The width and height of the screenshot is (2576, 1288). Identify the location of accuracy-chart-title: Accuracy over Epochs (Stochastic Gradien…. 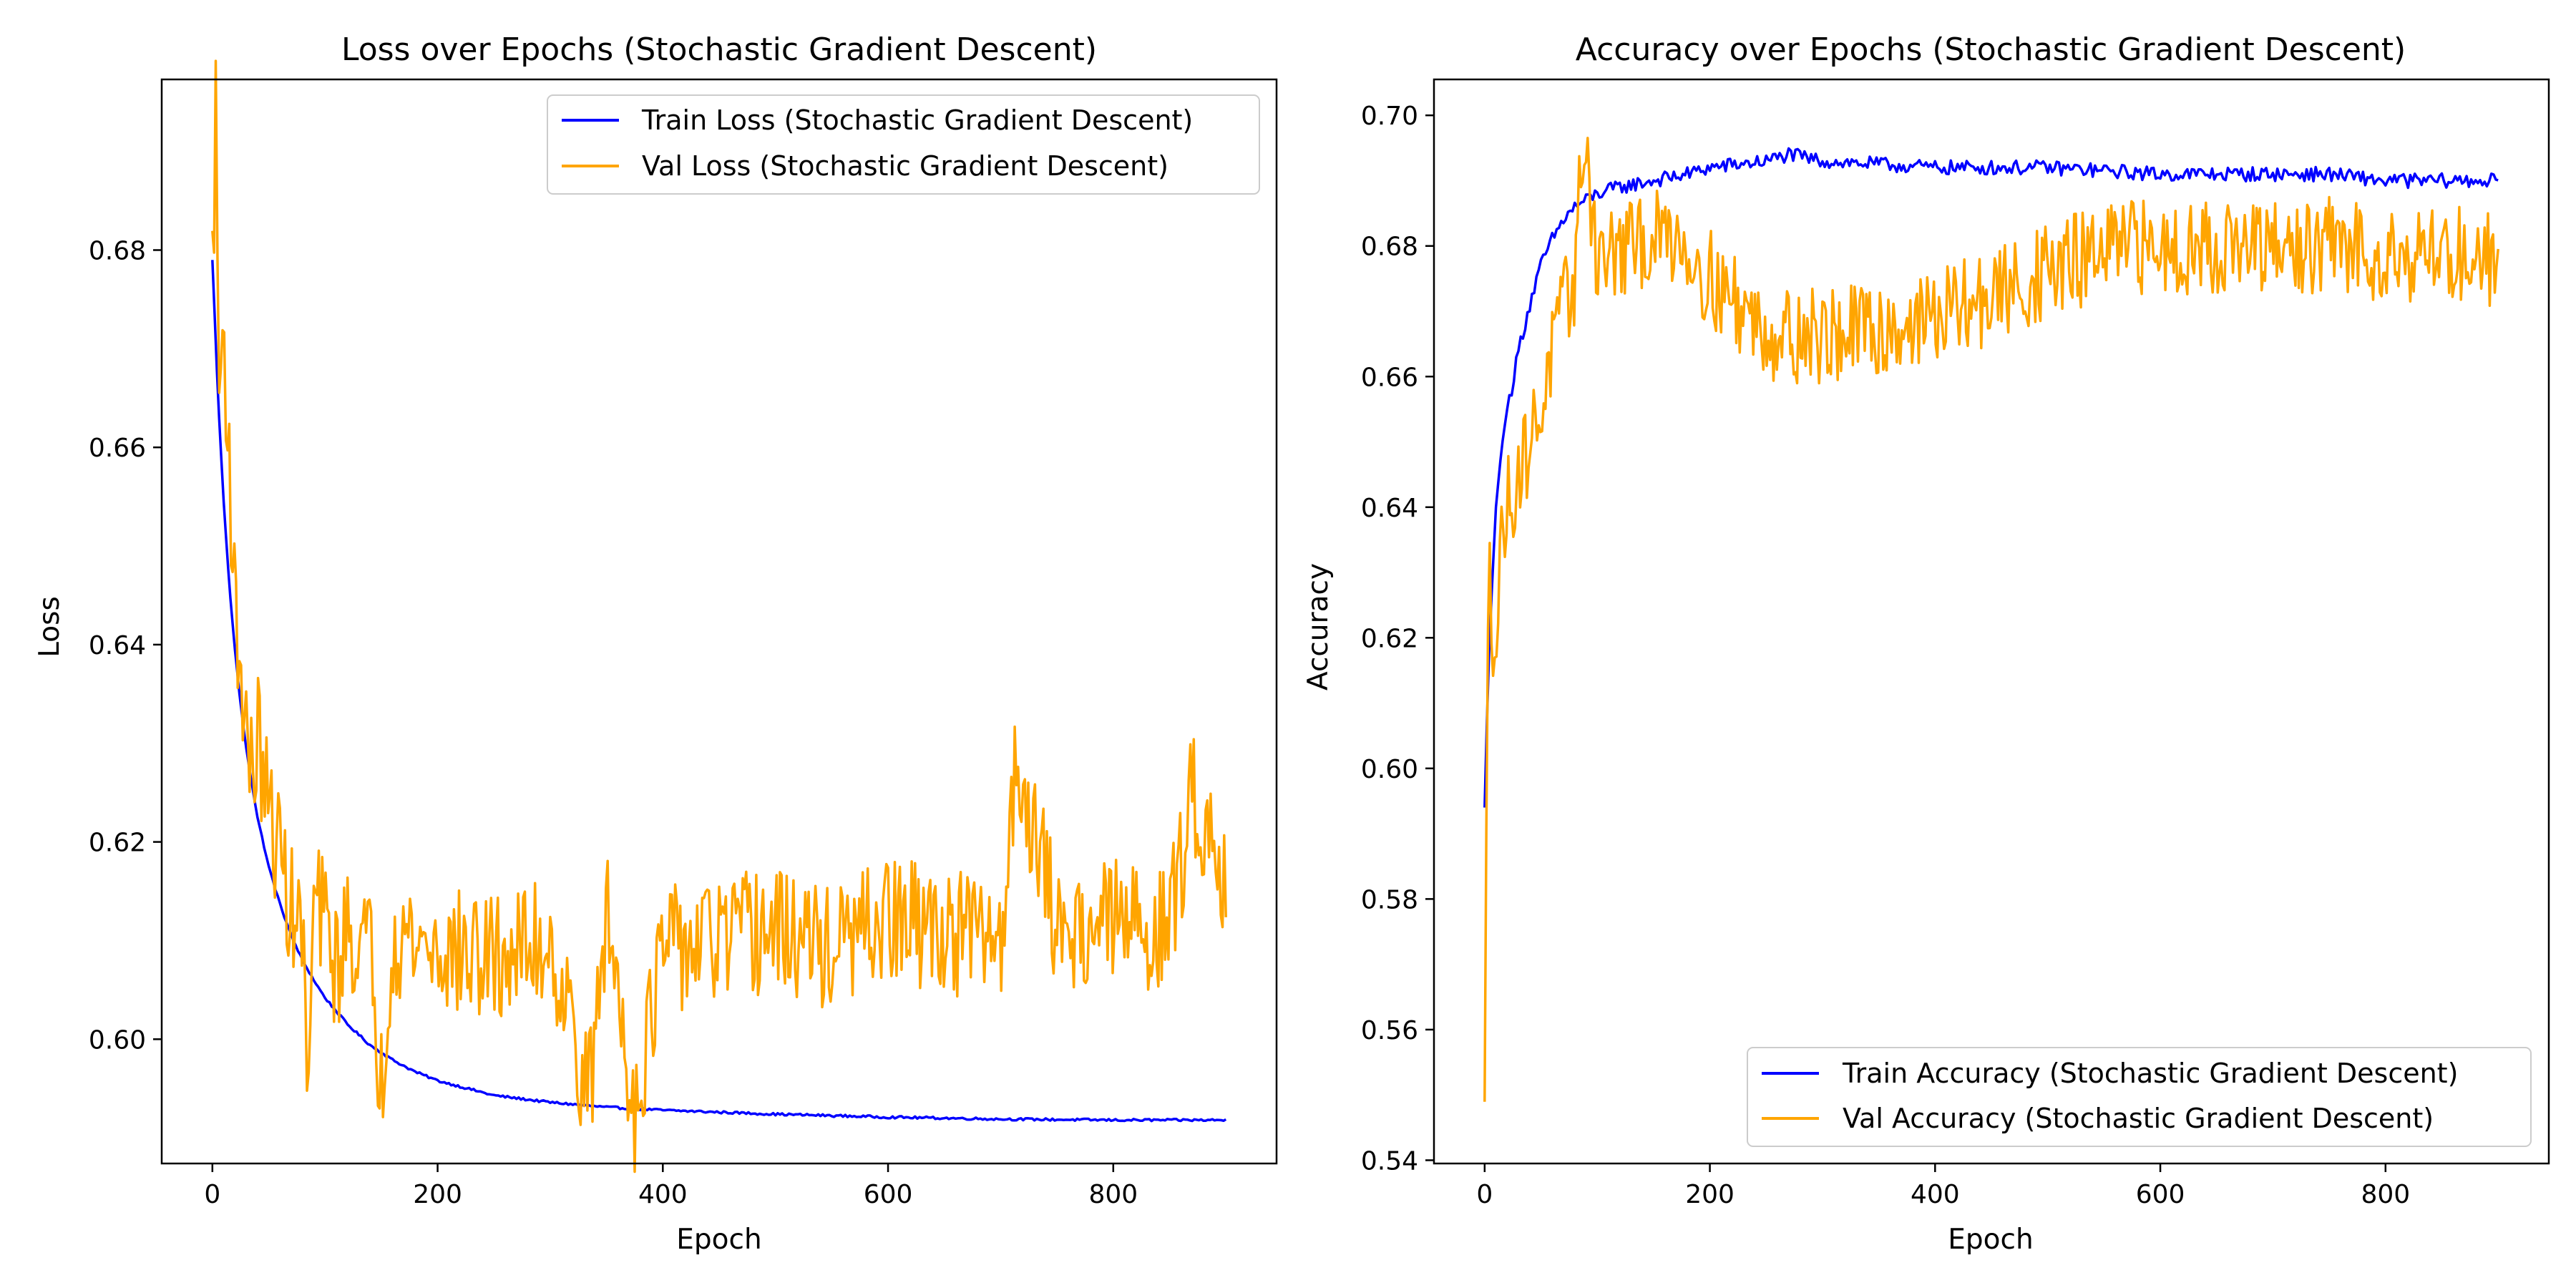
(1991, 49).